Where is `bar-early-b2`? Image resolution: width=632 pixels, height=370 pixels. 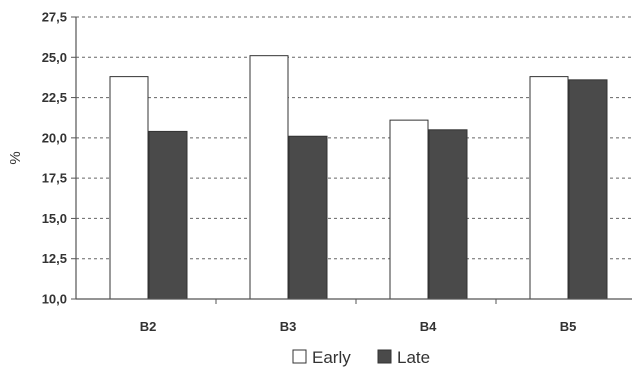
bar-early-b2 is located at coordinates (129, 188).